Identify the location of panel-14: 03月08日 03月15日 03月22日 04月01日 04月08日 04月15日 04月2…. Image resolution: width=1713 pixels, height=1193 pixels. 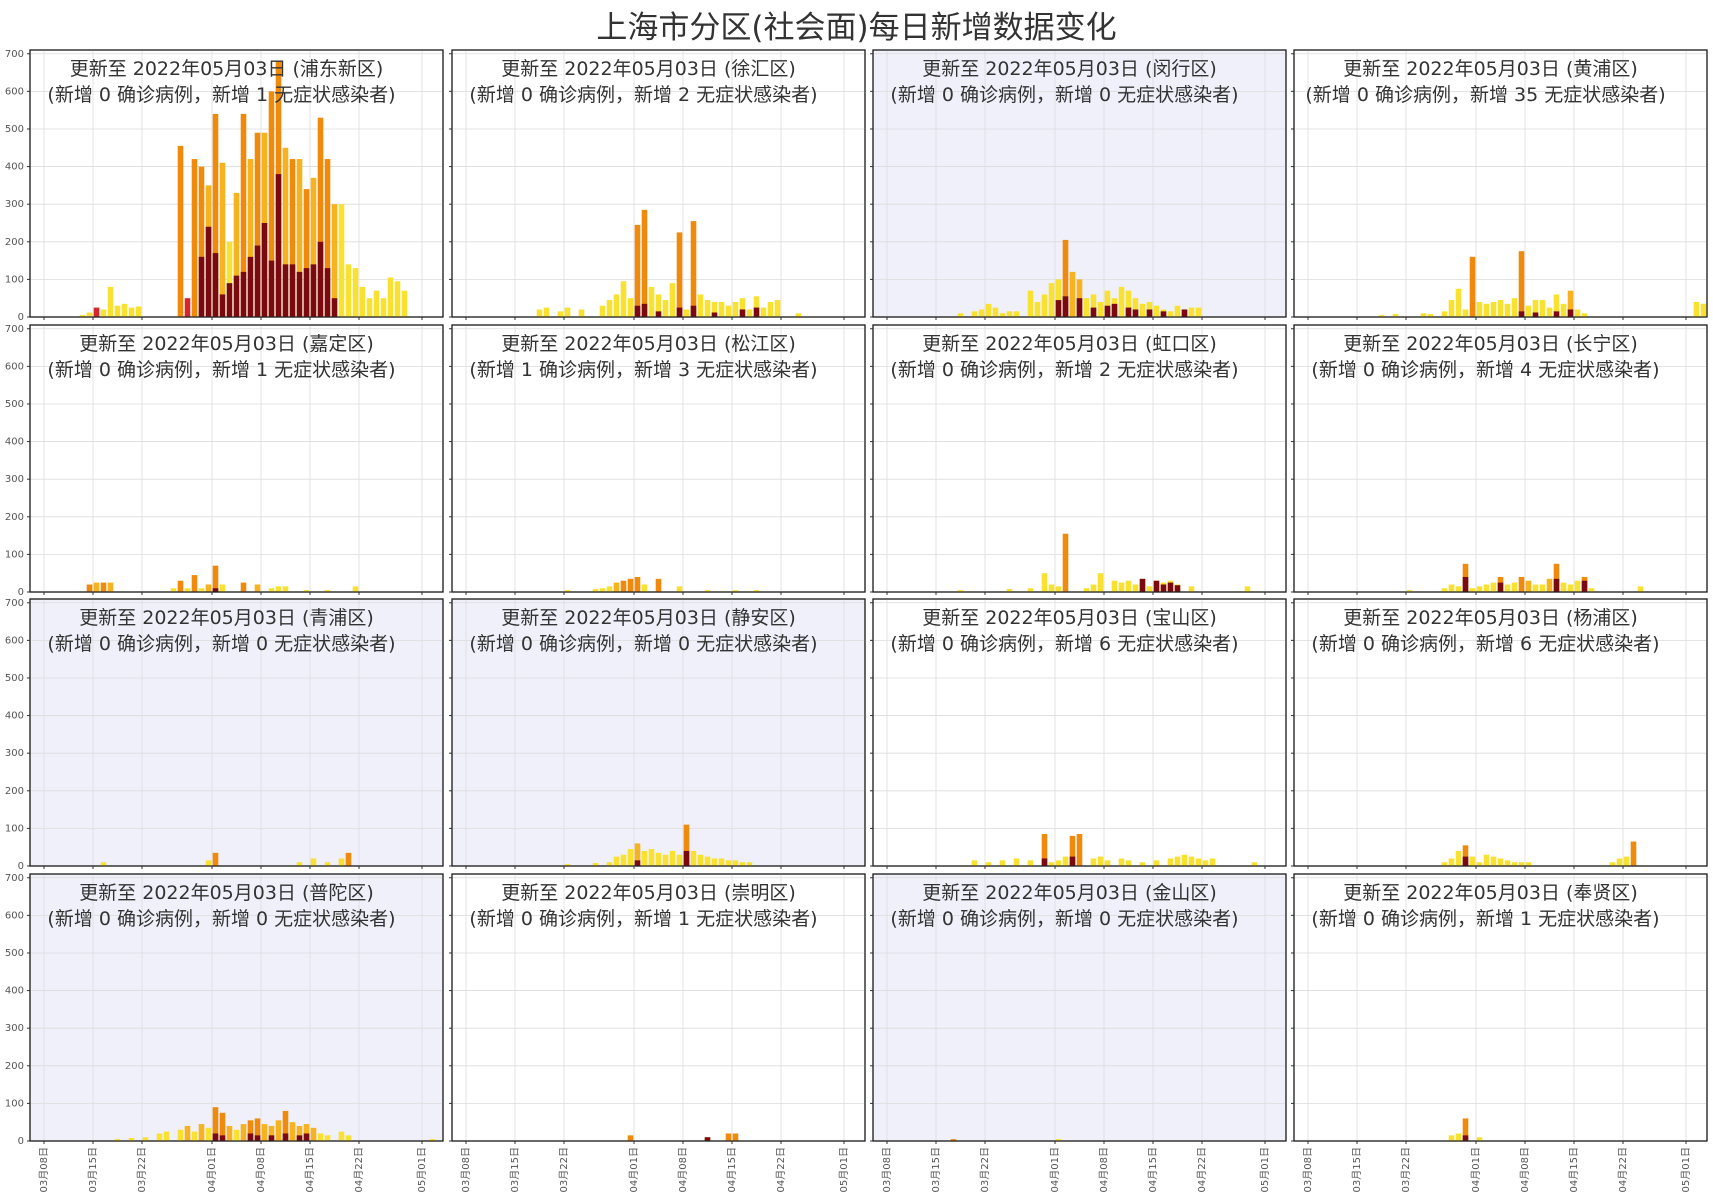
(1078, 1032).